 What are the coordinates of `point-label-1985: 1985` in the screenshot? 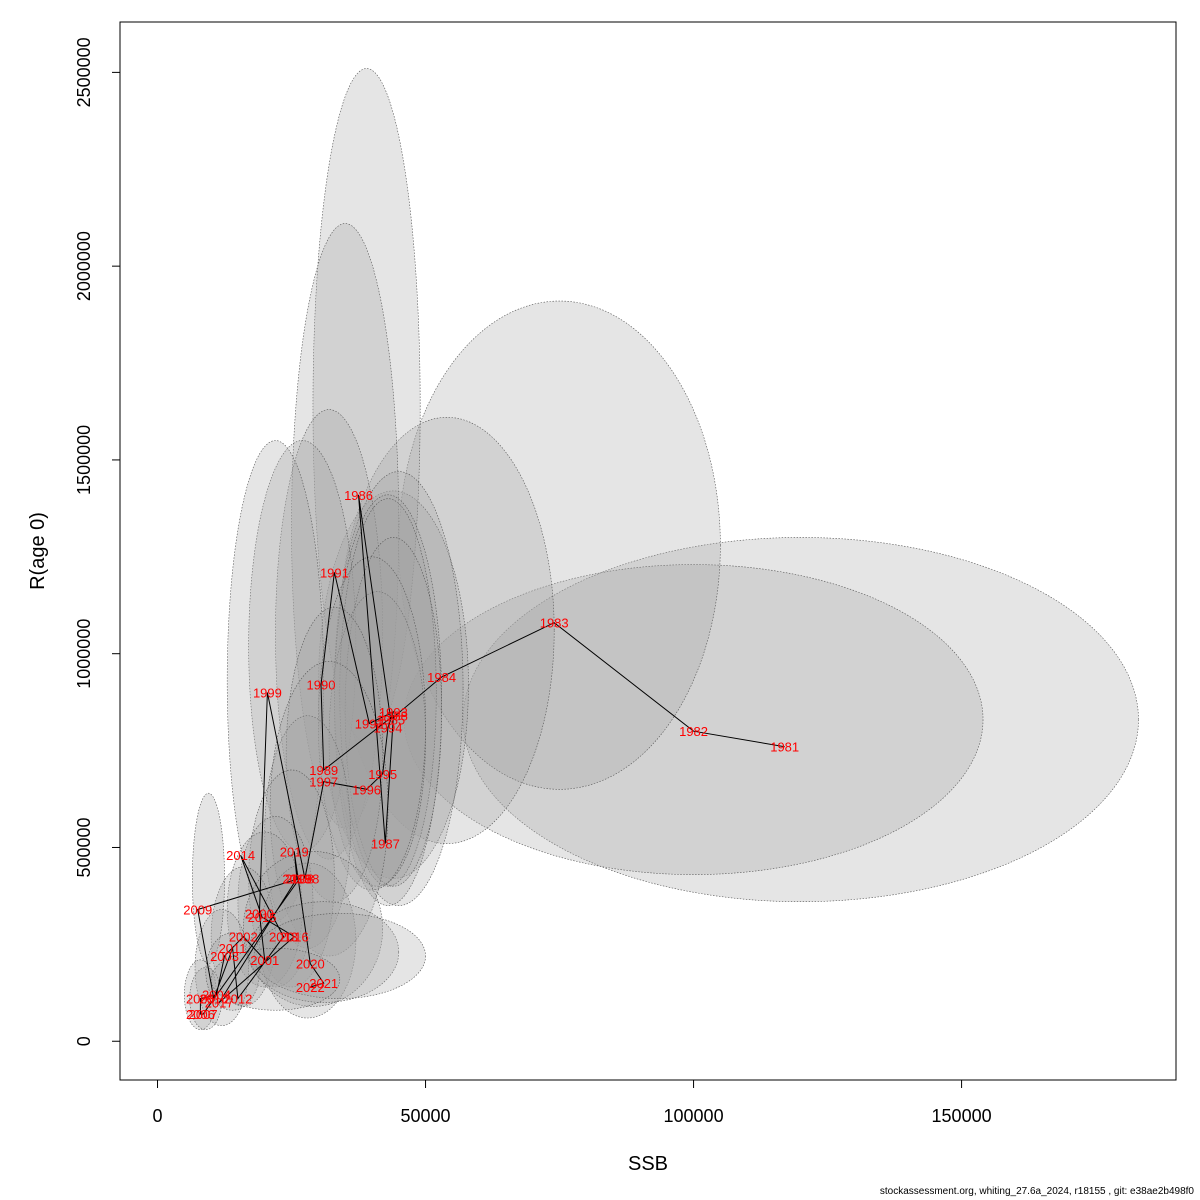 It's located at (390, 720).